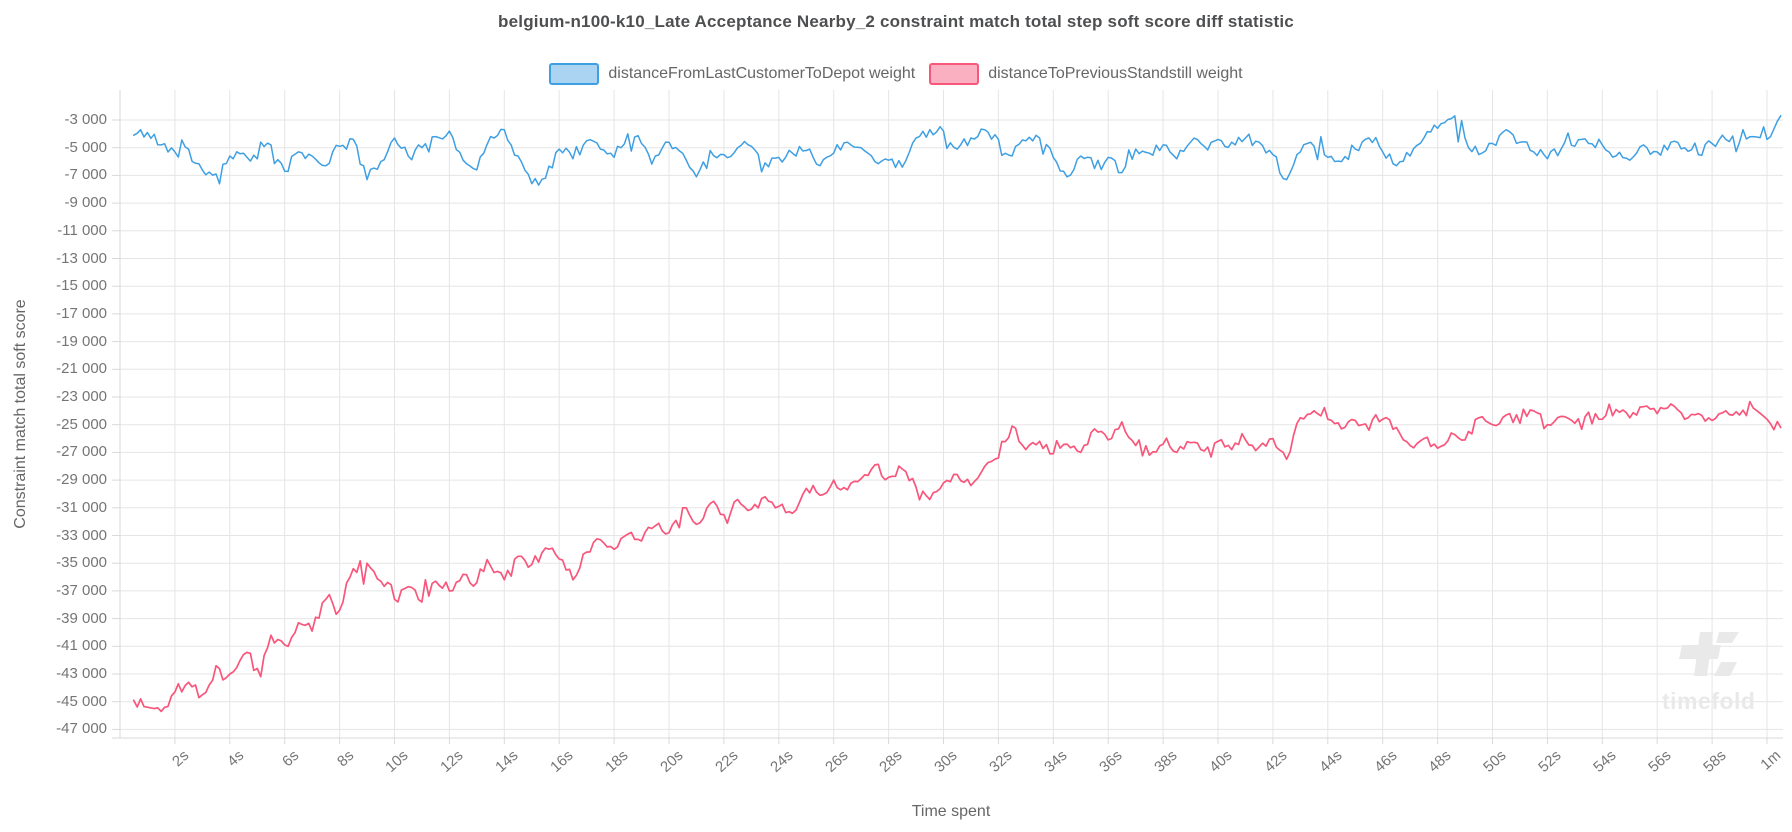  I want to click on legend-swatch-blue, so click(574, 74).